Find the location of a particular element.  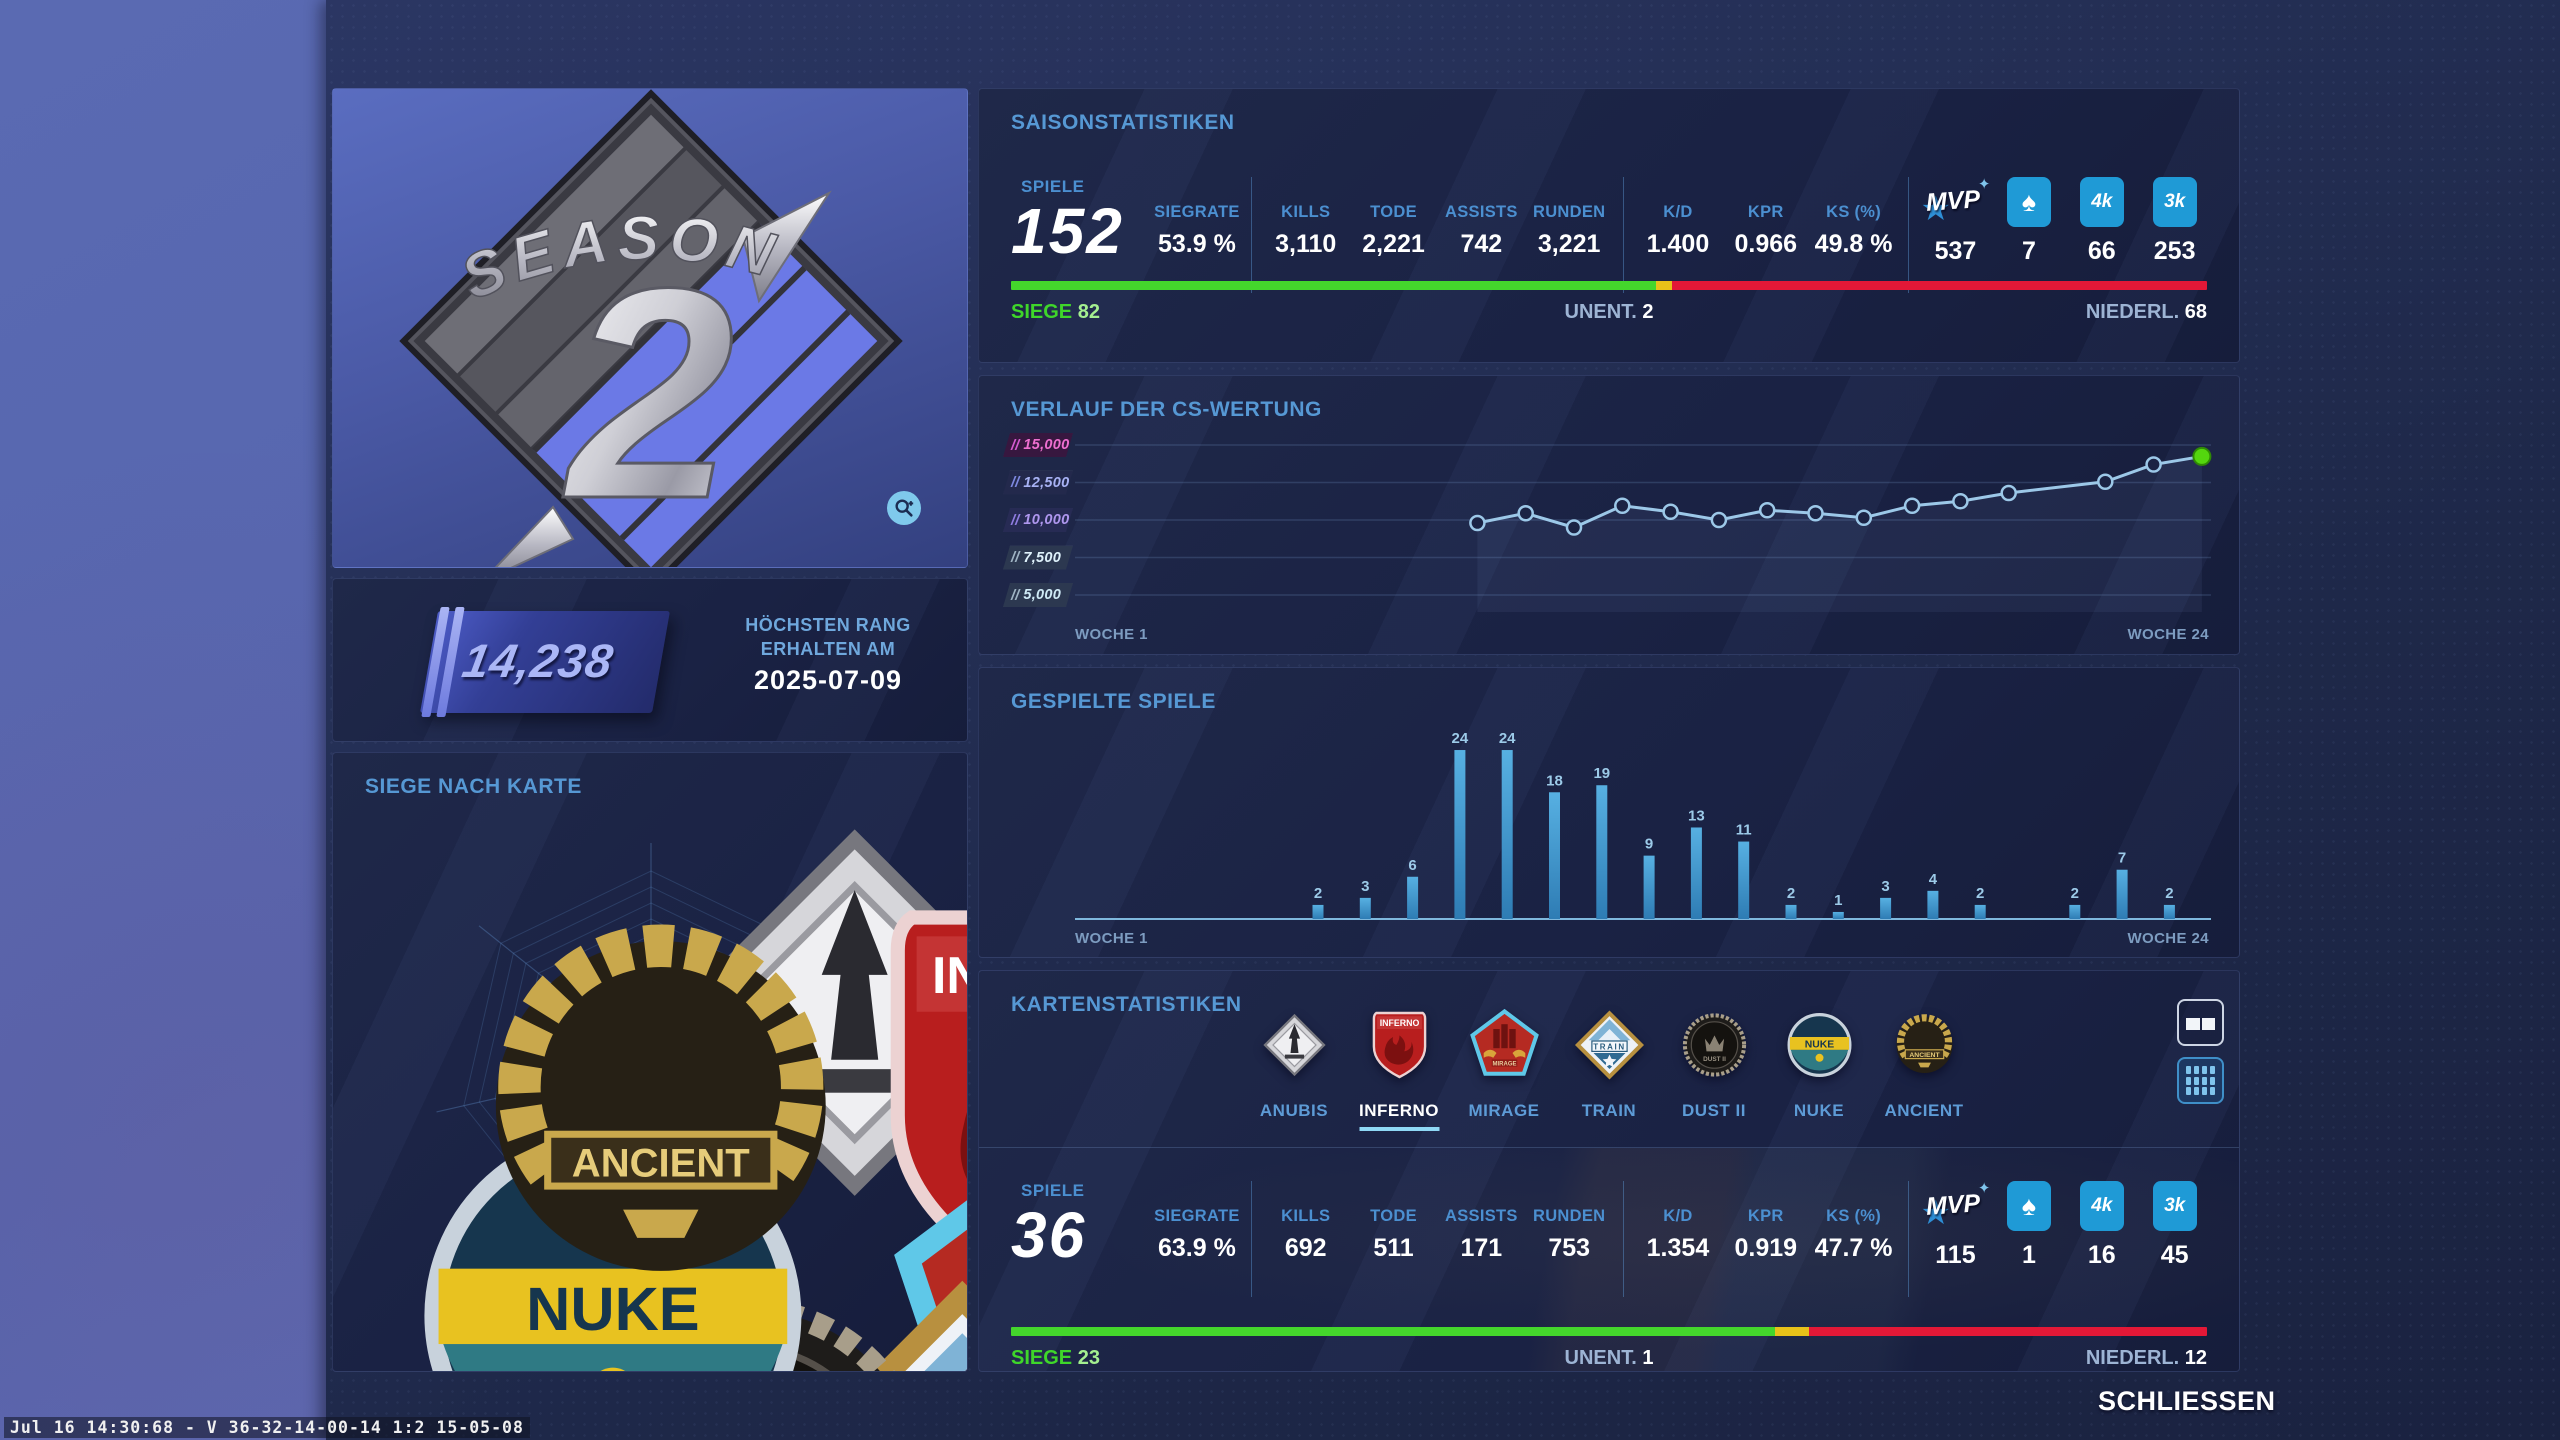

map-badge-dust2-icon: DUST II is located at coordinates (1714, 1045).